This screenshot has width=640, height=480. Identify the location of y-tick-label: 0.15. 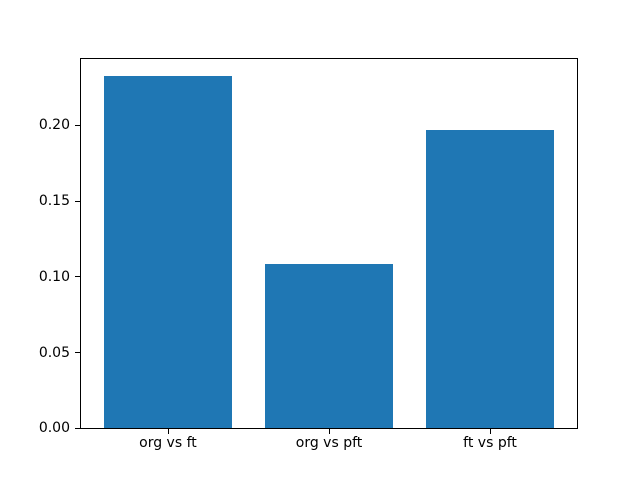
(54, 201).